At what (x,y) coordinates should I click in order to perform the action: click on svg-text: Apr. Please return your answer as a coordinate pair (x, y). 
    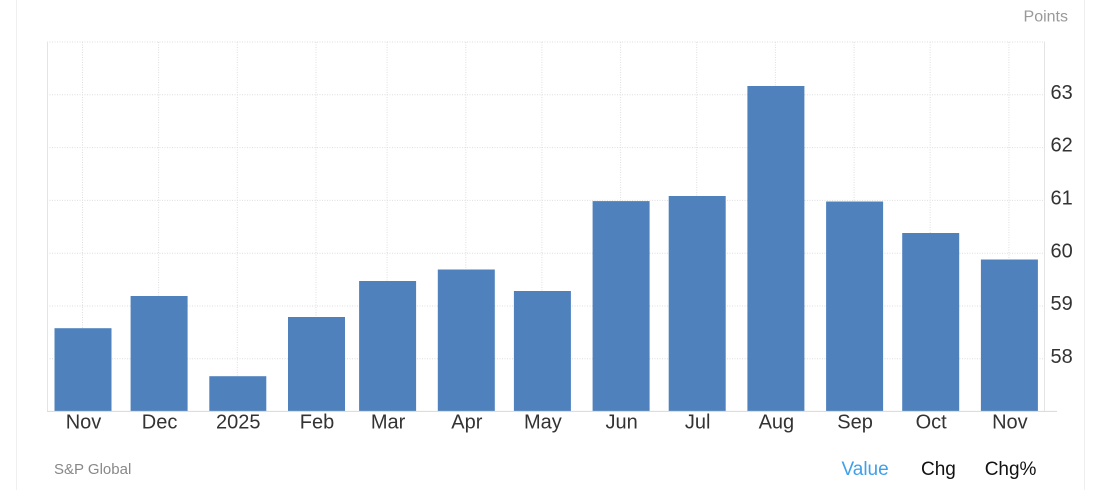
    Looking at the image, I should click on (466, 423).